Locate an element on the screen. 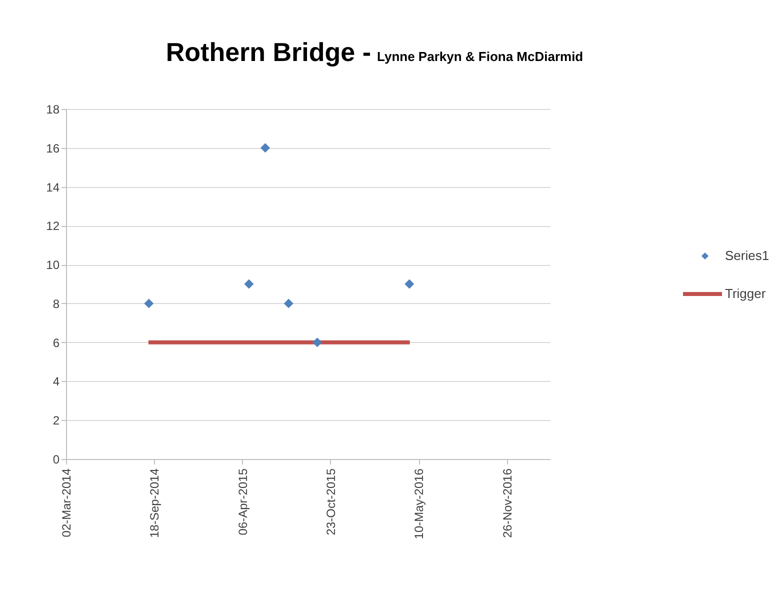  y-tick-label: 10 is located at coordinates (53, 265).